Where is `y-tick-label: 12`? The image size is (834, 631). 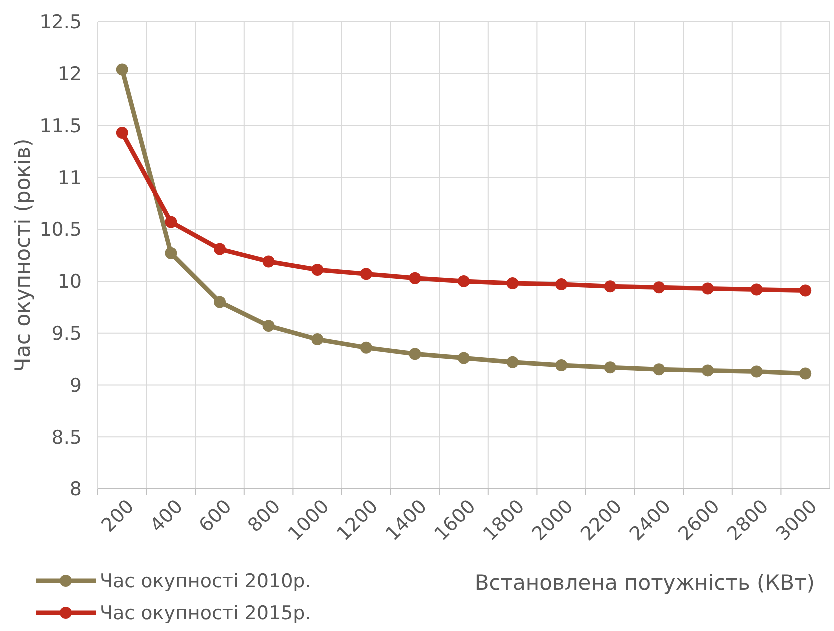
y-tick-label: 12 is located at coordinates (70, 75).